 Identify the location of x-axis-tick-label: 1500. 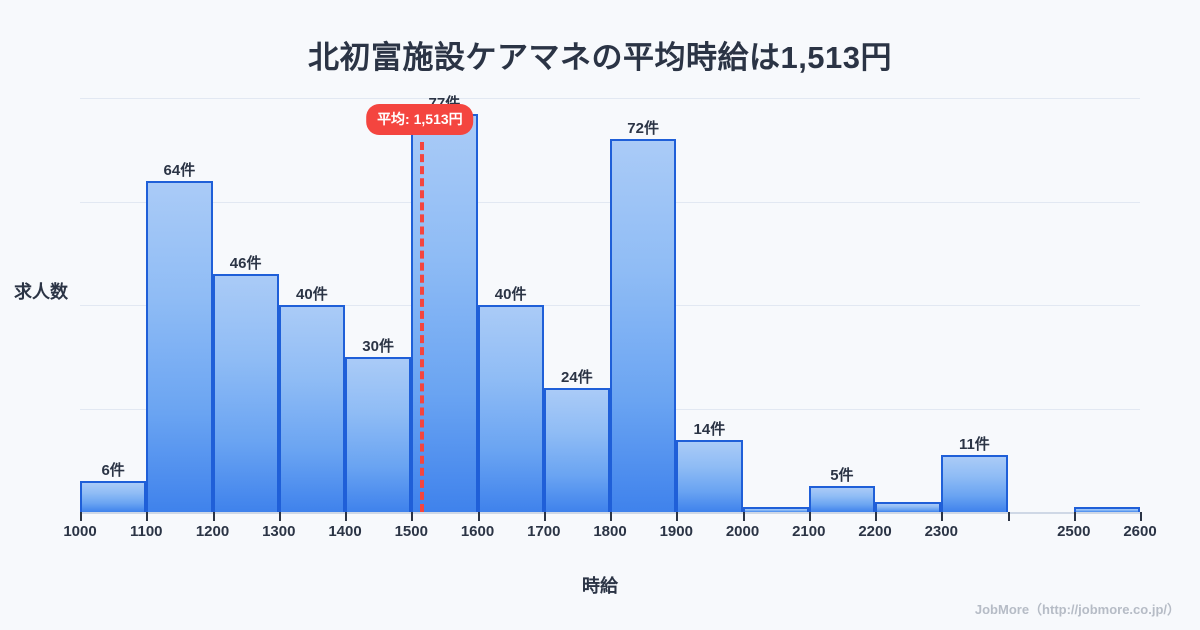
(411, 531).